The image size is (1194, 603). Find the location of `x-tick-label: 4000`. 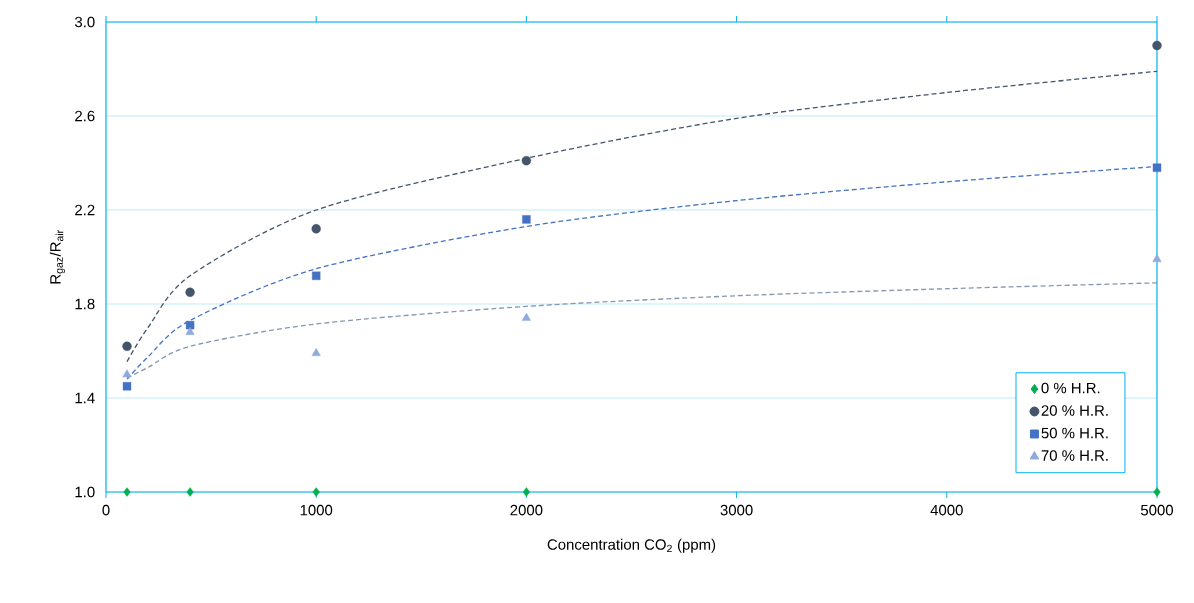

x-tick-label: 4000 is located at coordinates (946, 510).